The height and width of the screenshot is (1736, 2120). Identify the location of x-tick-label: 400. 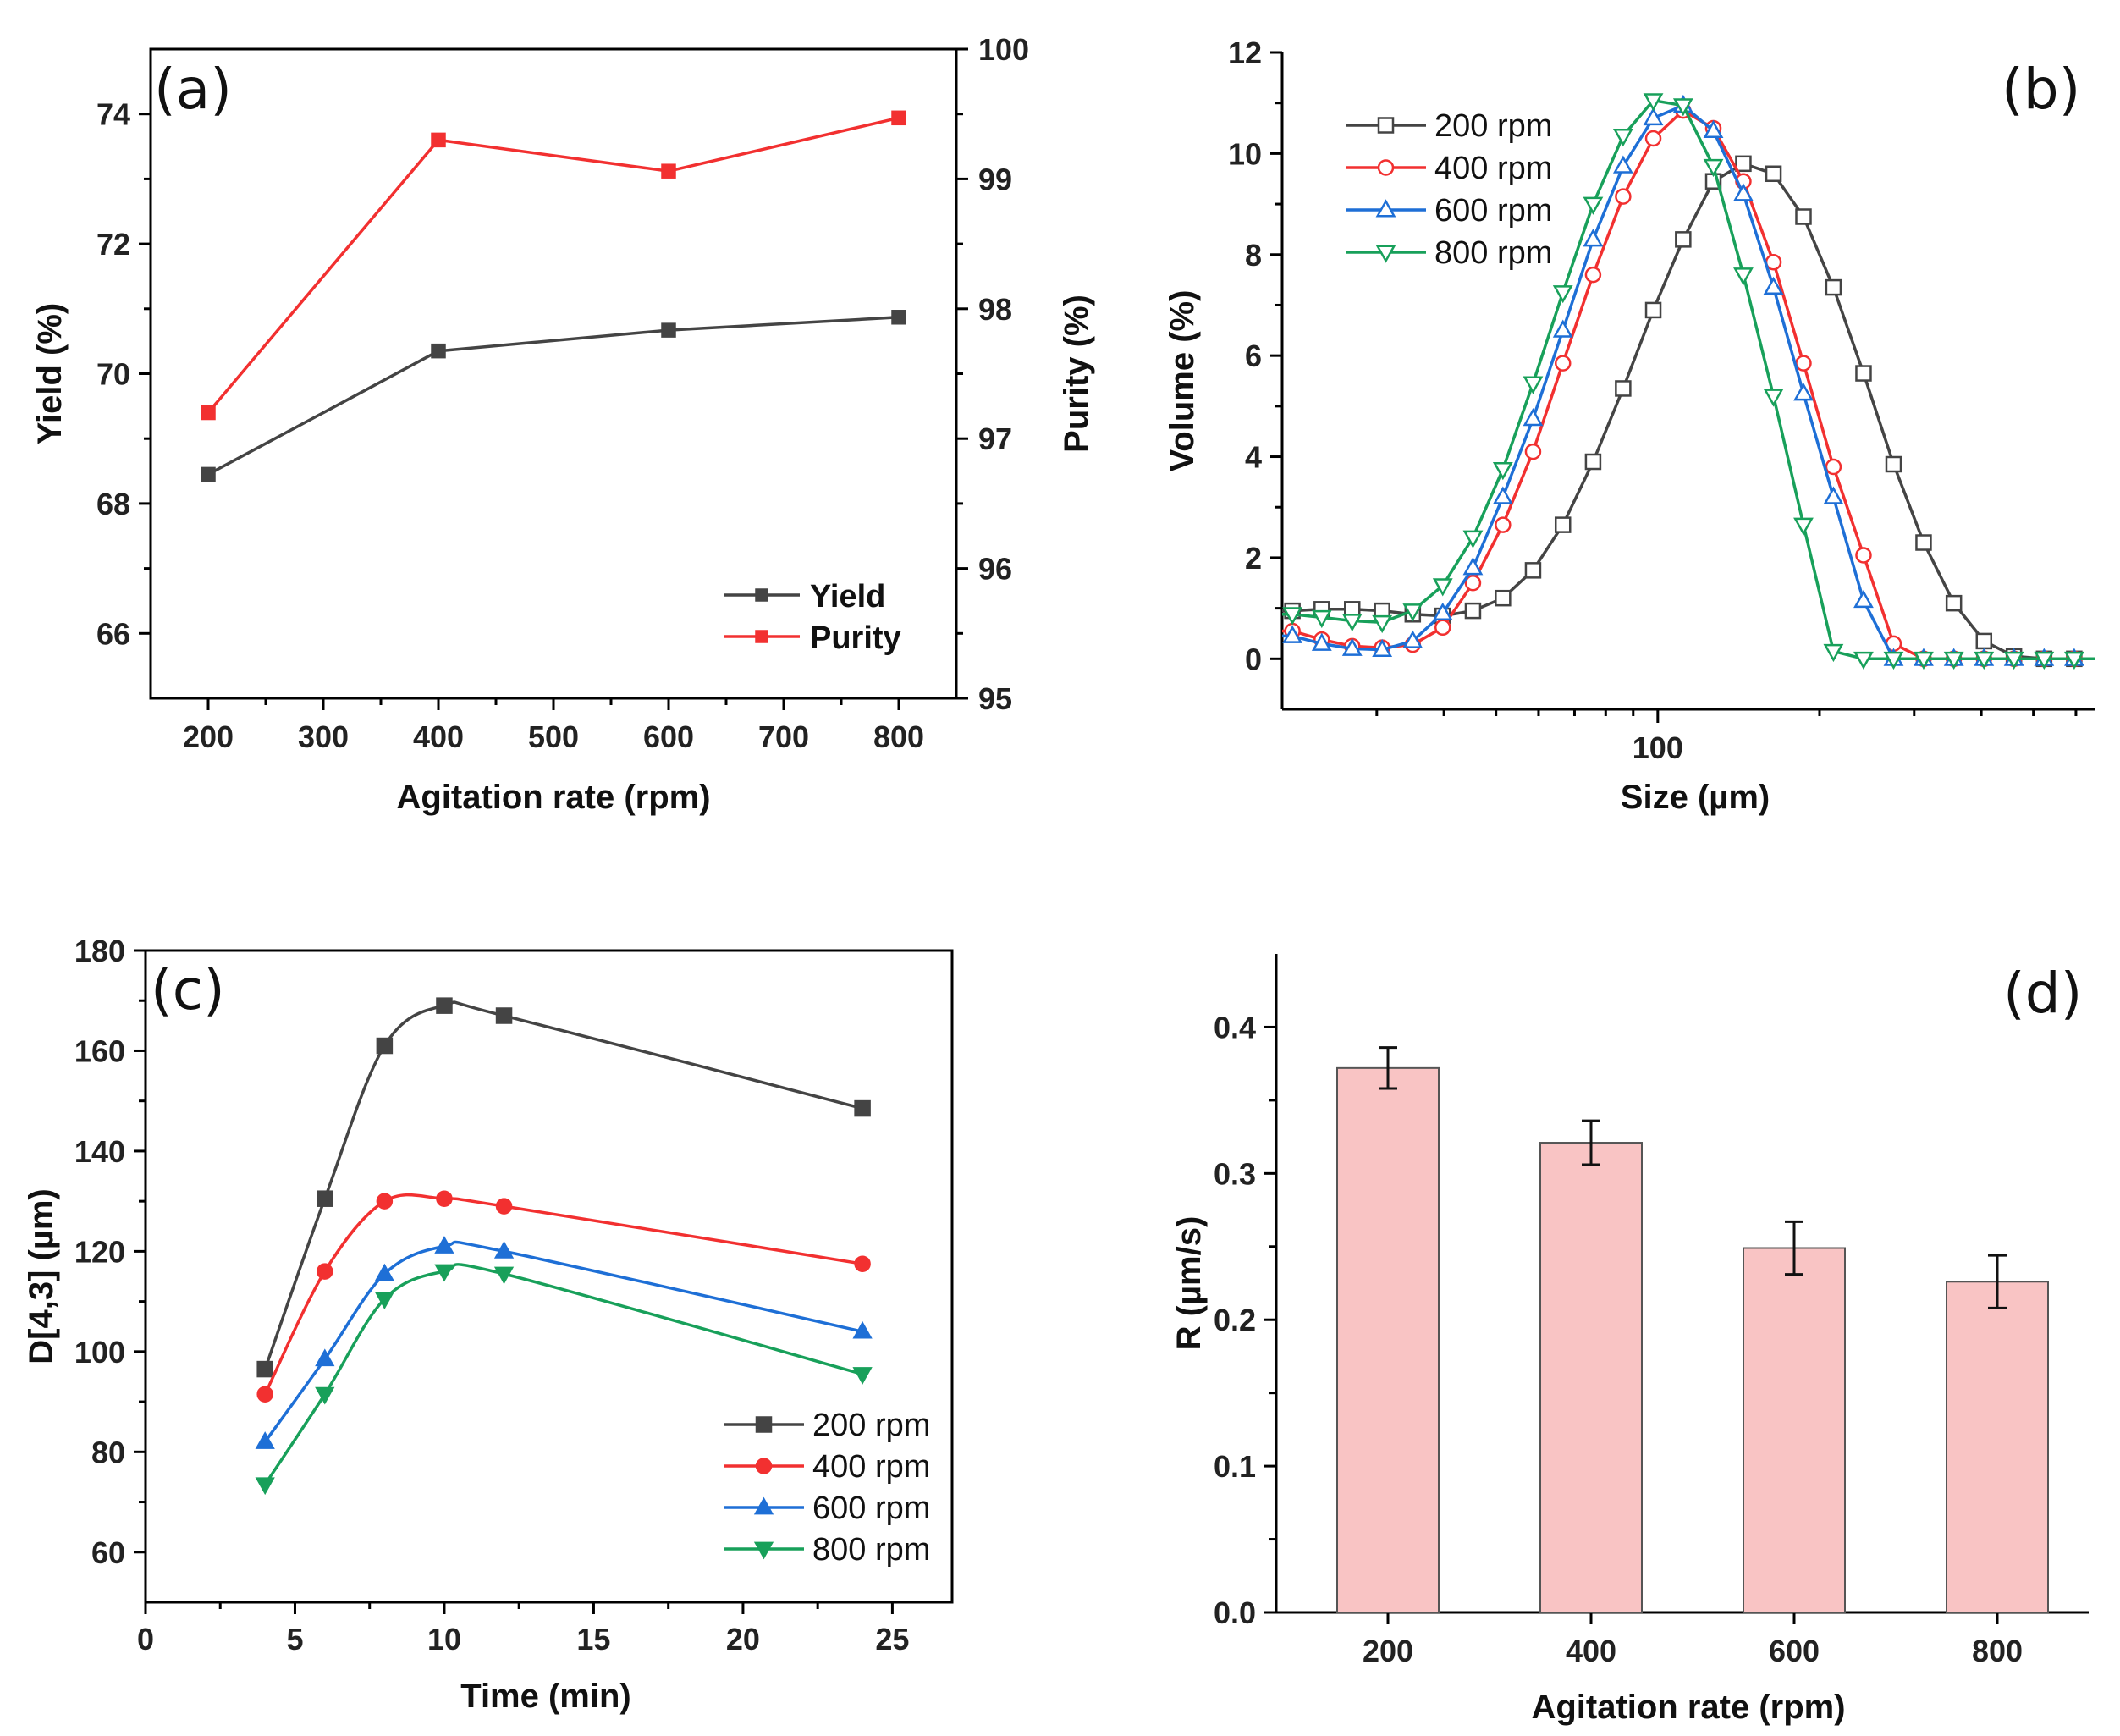
(438, 736).